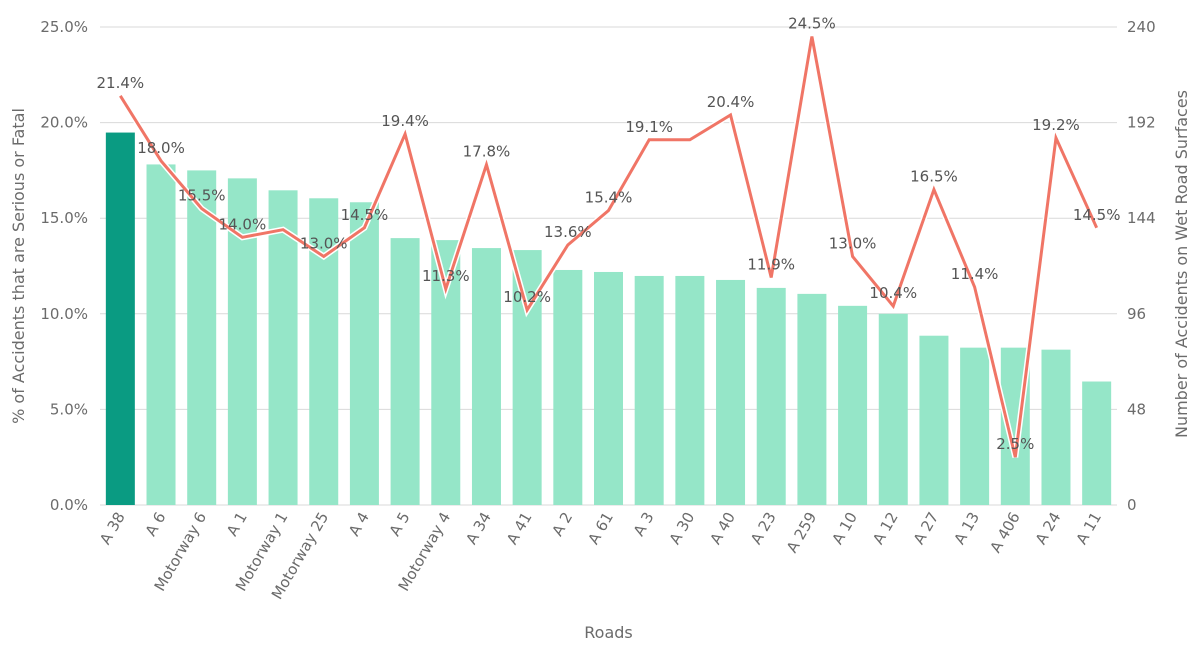  What do you see at coordinates (1181, 264) in the screenshot?
I see `y2-axis-title: Number of Accidents on Wet Road Surfaces` at bounding box center [1181, 264].